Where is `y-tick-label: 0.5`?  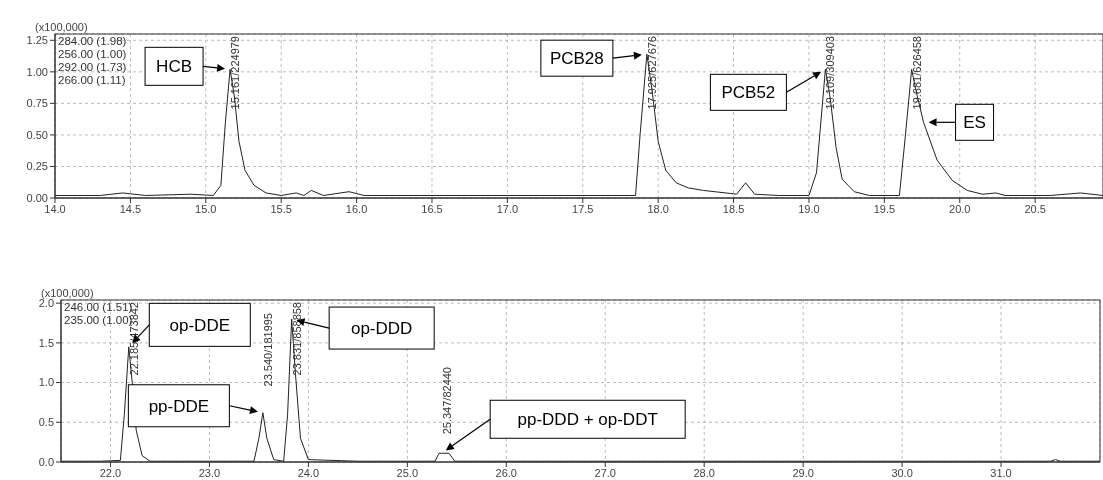 y-tick-label: 0.5 is located at coordinates (46, 422).